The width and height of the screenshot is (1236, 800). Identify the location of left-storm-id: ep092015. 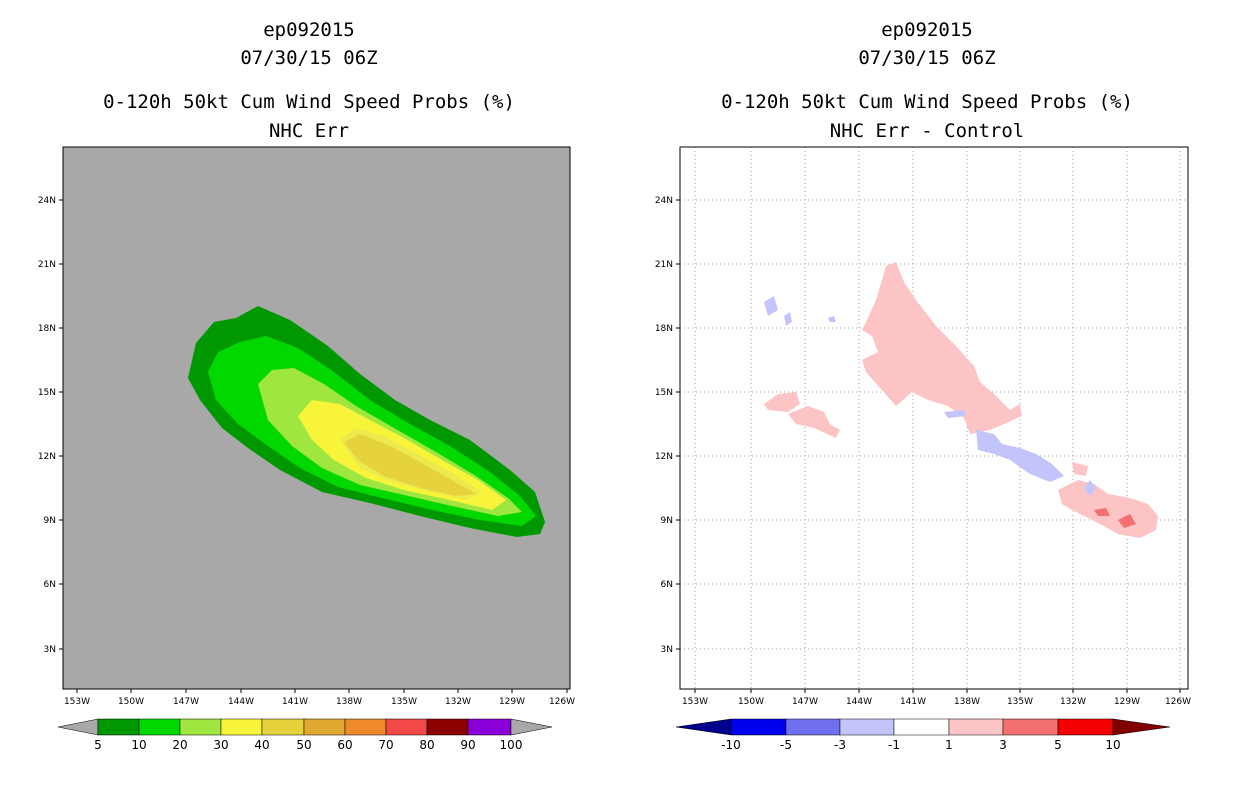
(309, 30).